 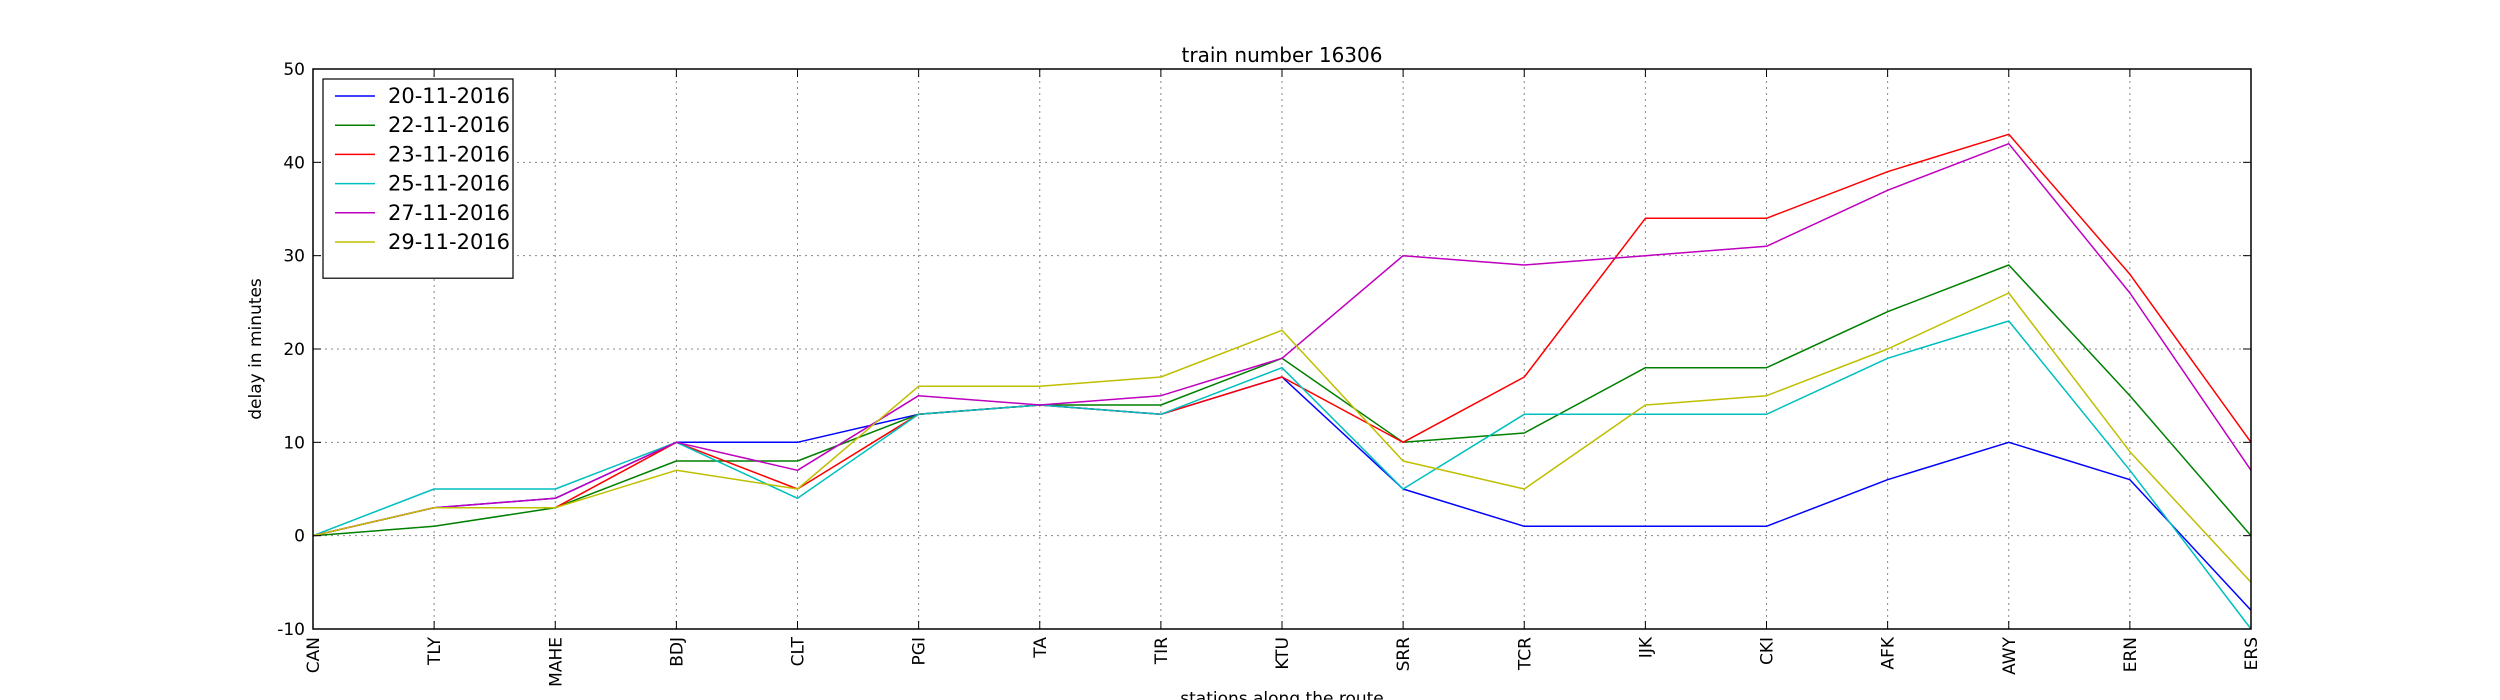 What do you see at coordinates (294, 257) in the screenshot?
I see `y-tick-label: 30` at bounding box center [294, 257].